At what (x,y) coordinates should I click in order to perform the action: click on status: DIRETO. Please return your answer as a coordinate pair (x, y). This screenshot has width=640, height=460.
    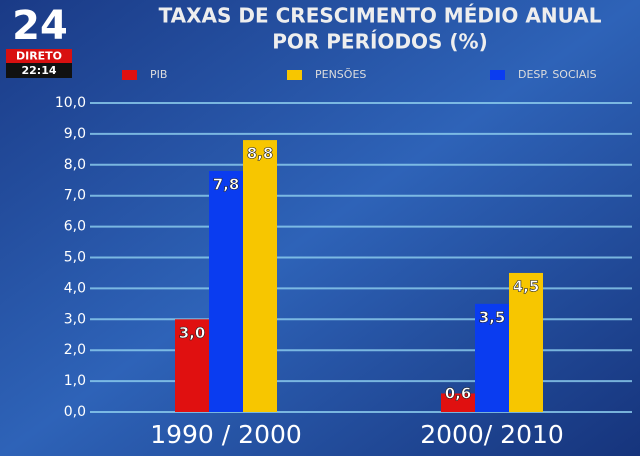
    Looking at the image, I should click on (39, 56).